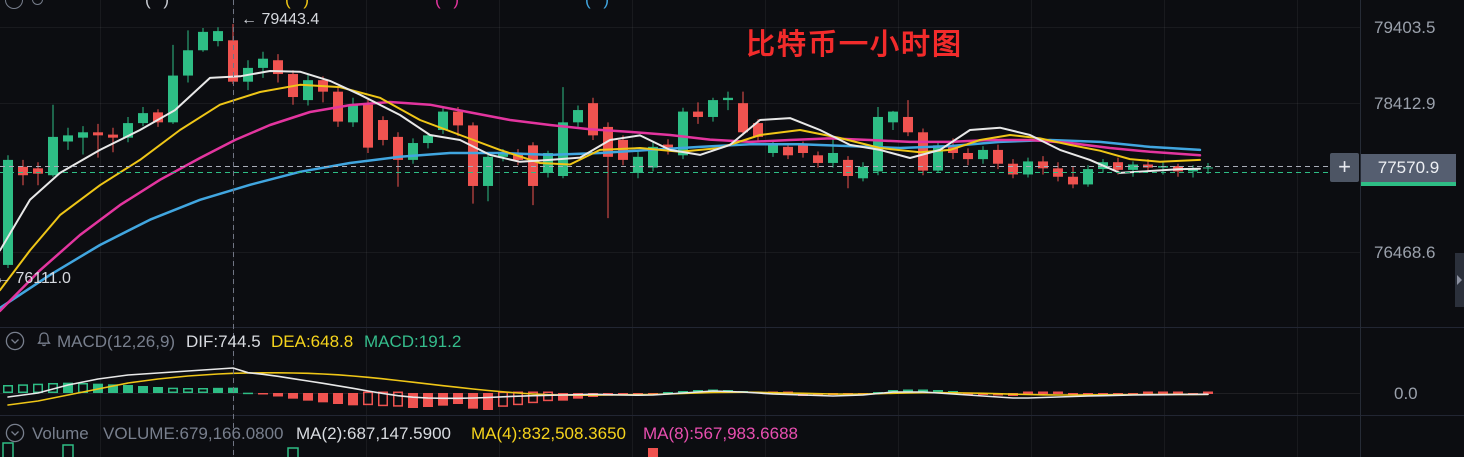 The height and width of the screenshot is (457, 1464). Describe the element at coordinates (1405, 103) in the screenshot. I see `axis-price-label: 78412.9` at that location.